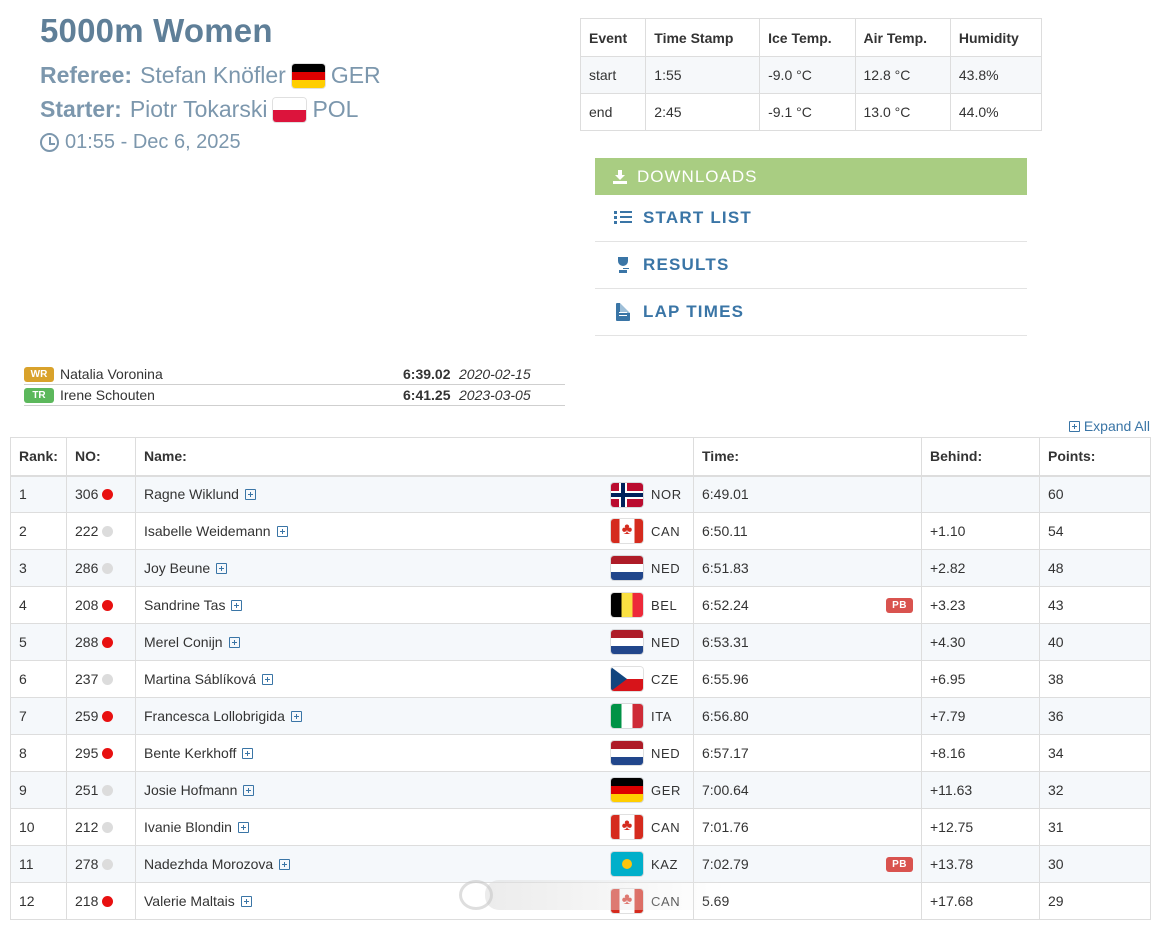 This screenshot has height=926, width=1158. Describe the element at coordinates (646, 790) in the screenshot. I see `country-block: GER` at that location.